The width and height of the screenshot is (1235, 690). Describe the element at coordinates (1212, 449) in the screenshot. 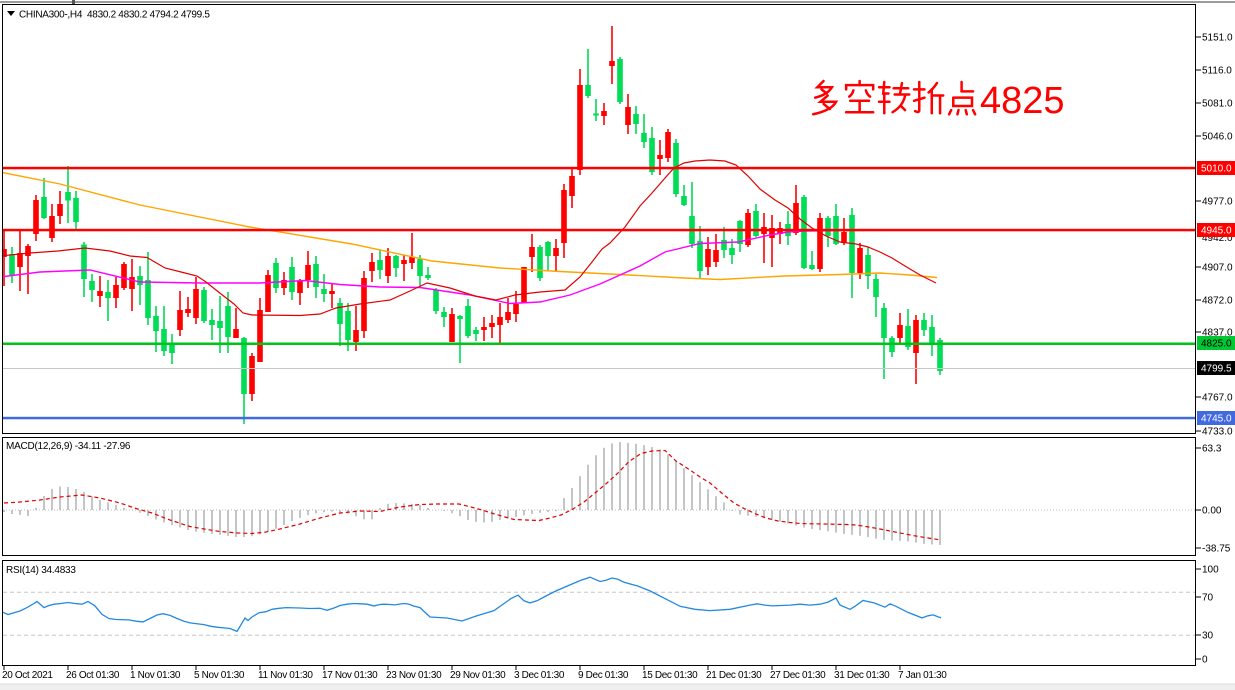

I see `svg-text: 63.3` at that location.